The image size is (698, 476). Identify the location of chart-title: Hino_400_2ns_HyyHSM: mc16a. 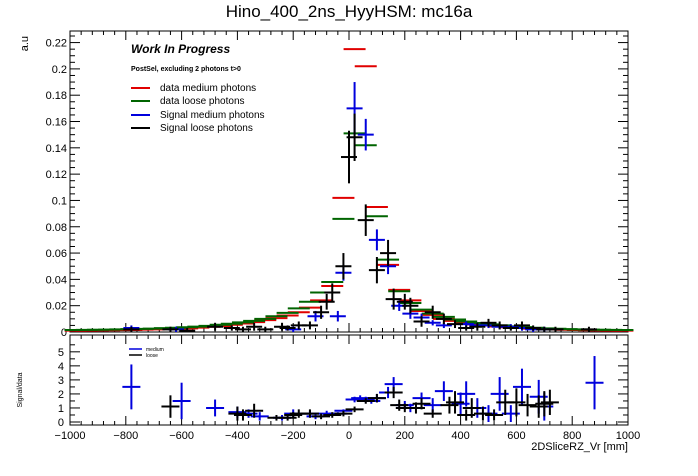
(349, 11).